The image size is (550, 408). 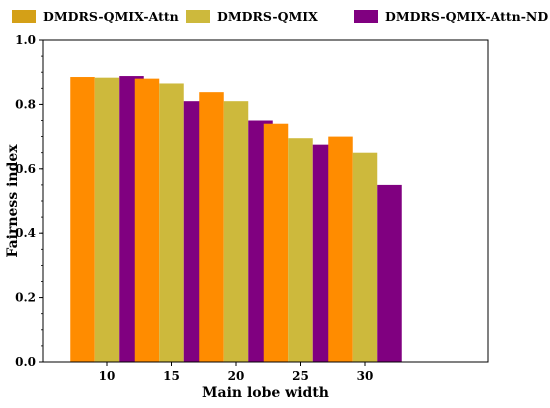 I want to click on x-tick-label: 20, so click(x=236, y=376).